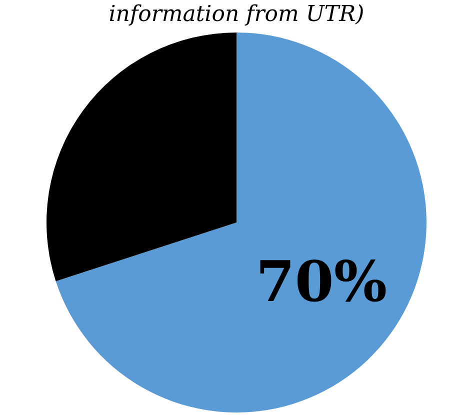 The image size is (466, 415). I want to click on data-label: 70%, so click(322, 282).